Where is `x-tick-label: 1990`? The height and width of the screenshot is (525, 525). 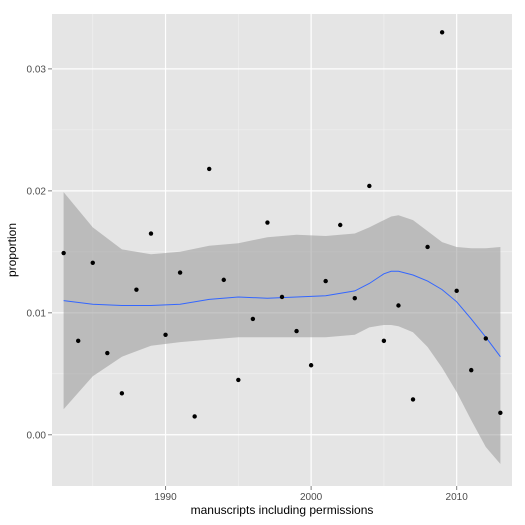 x-tick-label: 1990 is located at coordinates (165, 497).